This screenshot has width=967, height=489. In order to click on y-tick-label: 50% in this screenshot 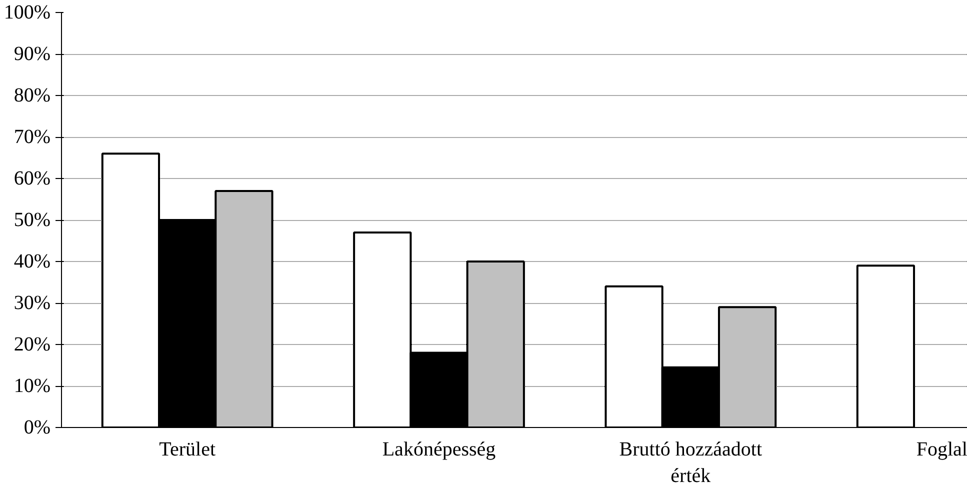, I will do `click(32, 220)`.